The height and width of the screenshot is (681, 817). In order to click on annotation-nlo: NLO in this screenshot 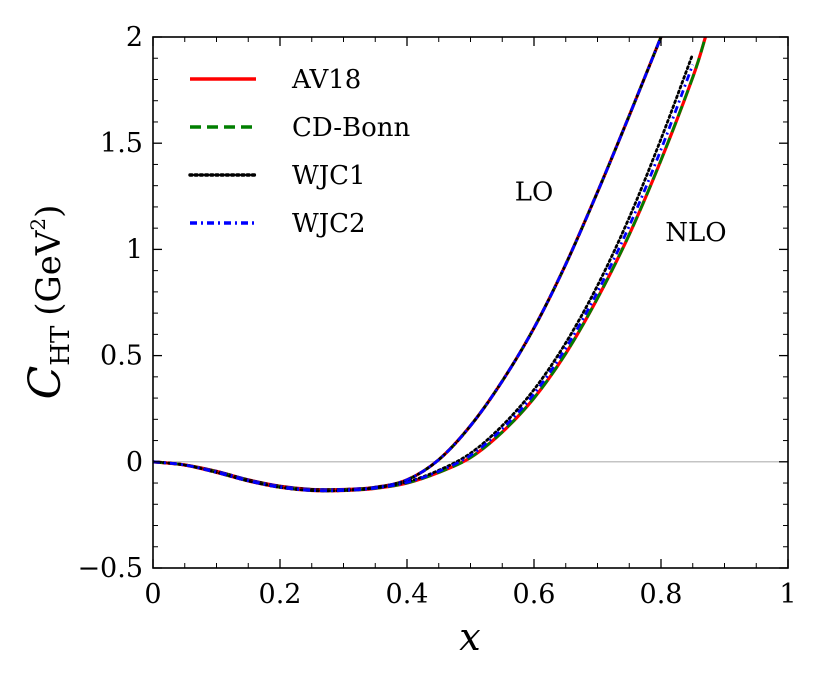, I will do `click(695, 233)`.